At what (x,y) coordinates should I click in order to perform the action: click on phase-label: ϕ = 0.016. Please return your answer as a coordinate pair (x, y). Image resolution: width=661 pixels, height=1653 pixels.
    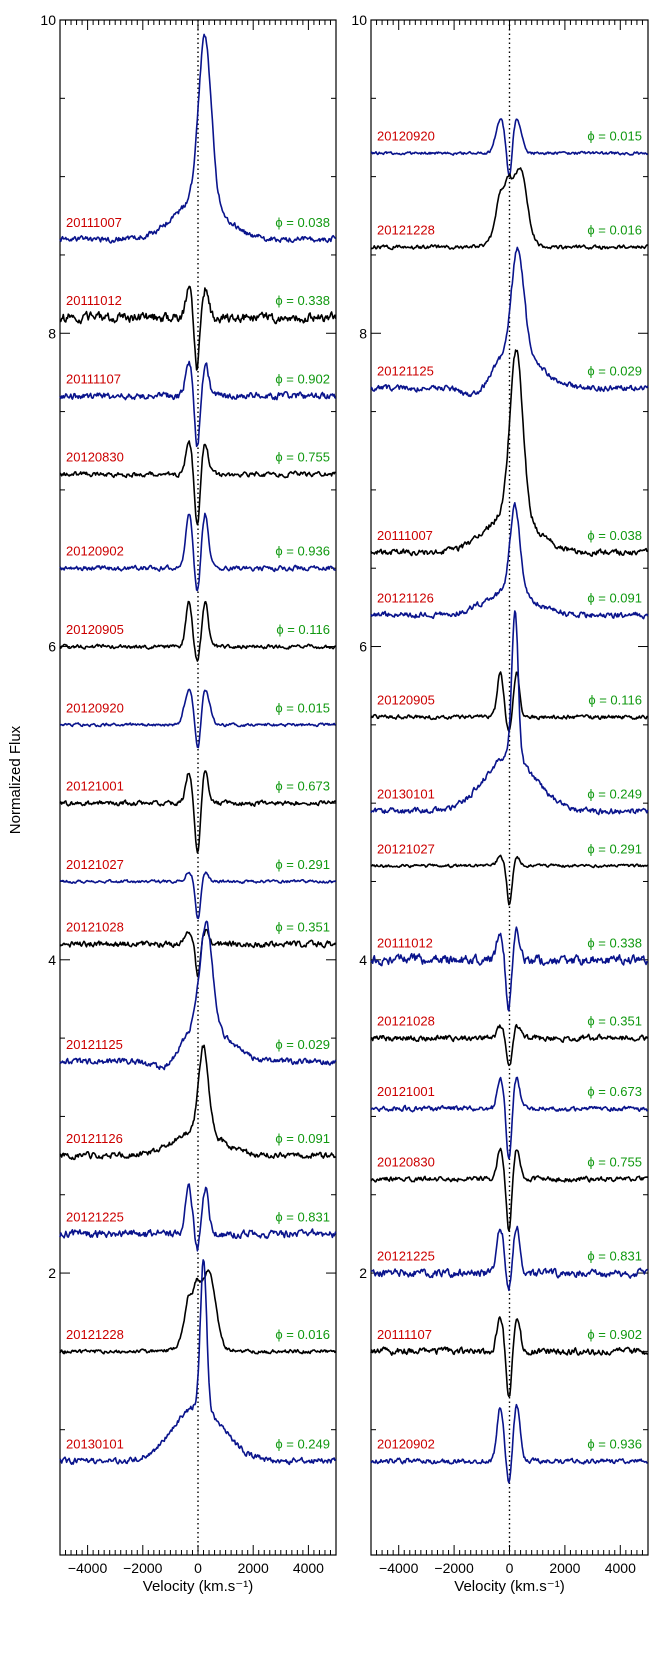
    Looking at the image, I should click on (302, 1334).